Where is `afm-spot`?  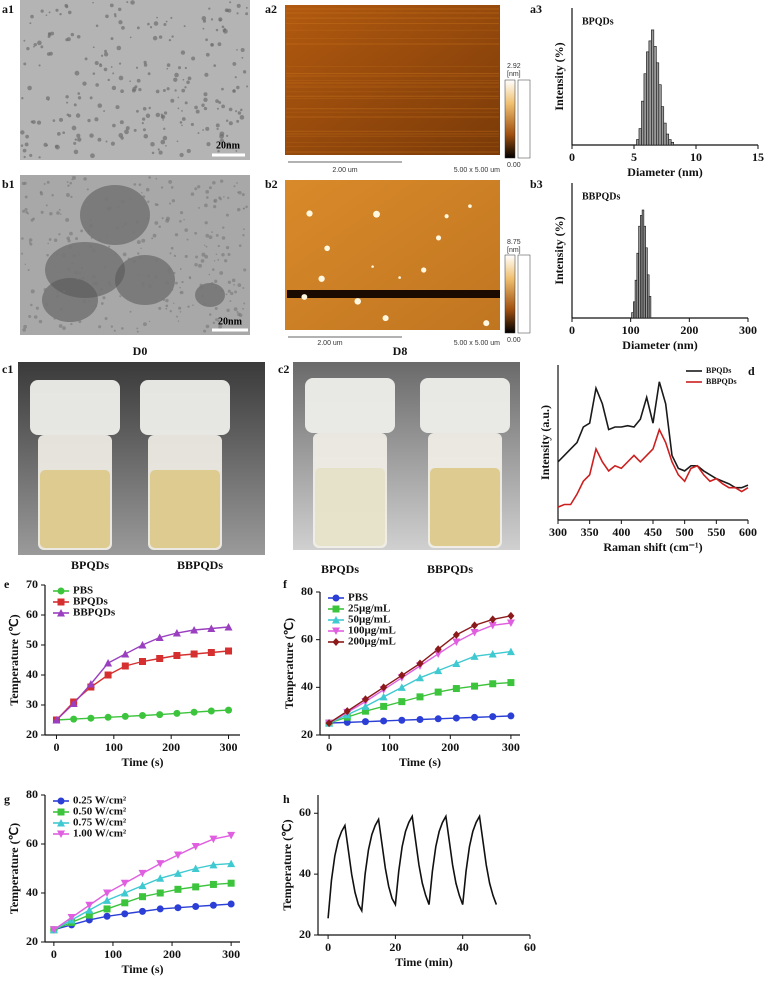 afm-spot is located at coordinates (470, 206).